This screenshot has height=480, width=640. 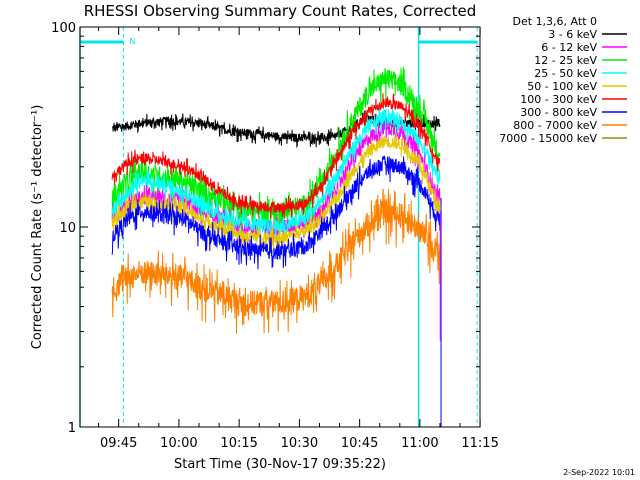 What do you see at coordinates (67, 228) in the screenshot?
I see `y-tick-label: 10` at bounding box center [67, 228].